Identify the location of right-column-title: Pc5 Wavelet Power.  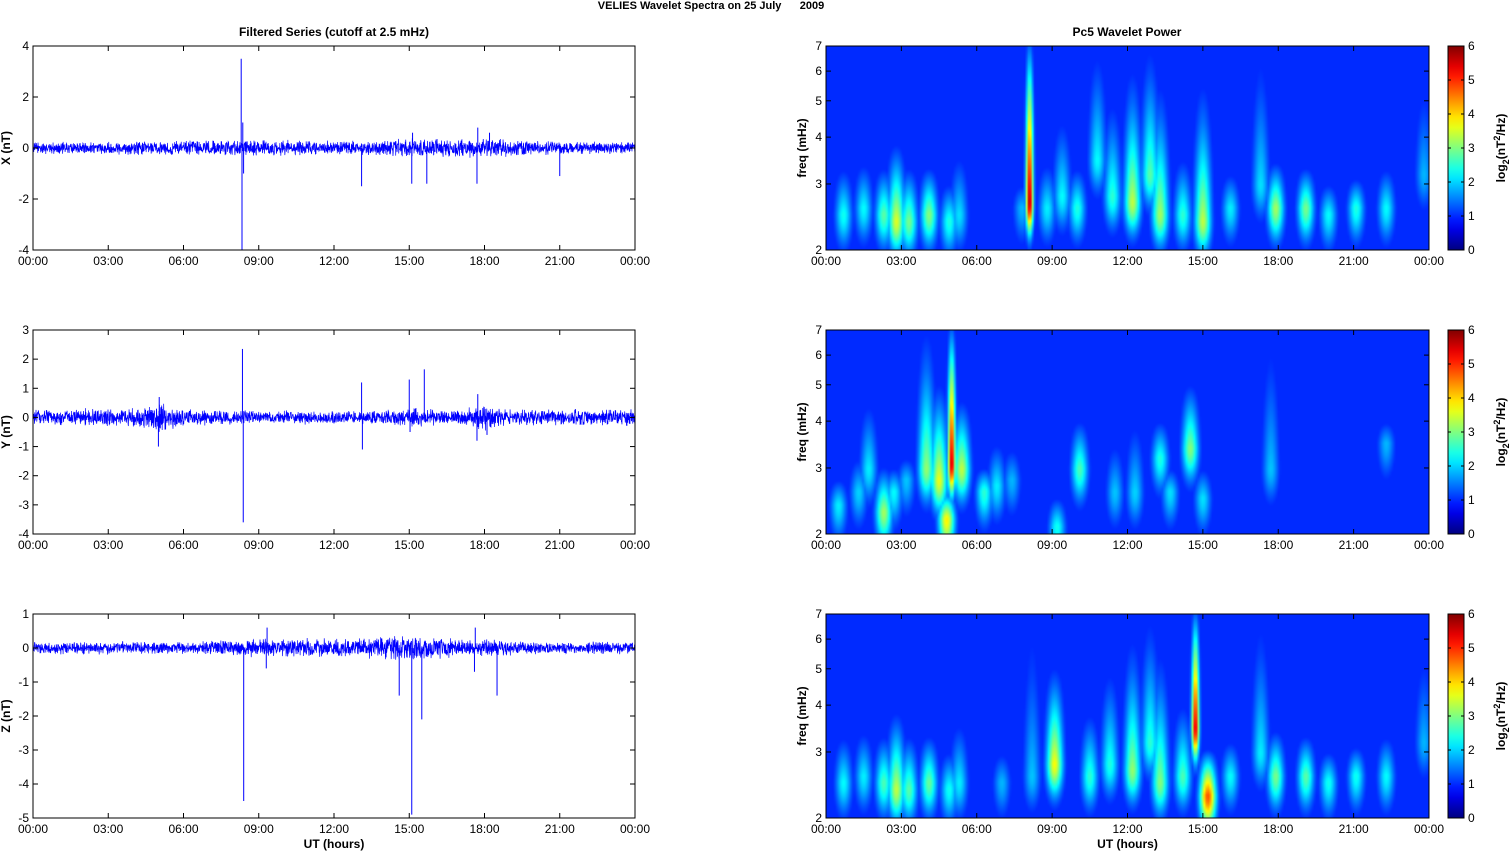
(1127, 32).